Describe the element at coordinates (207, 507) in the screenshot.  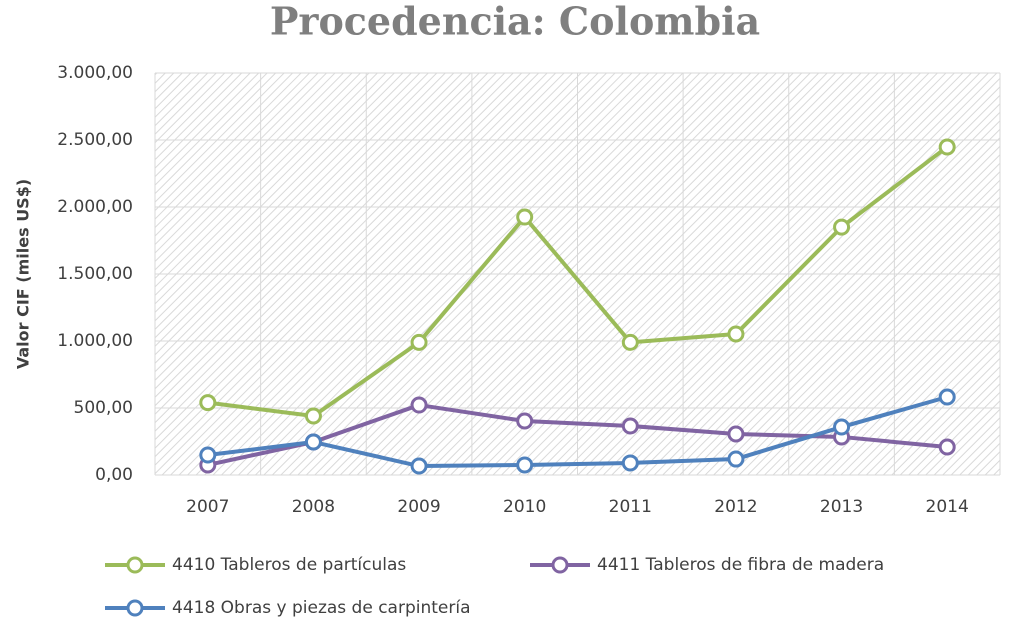
I see `x-tick-label: 2007` at that location.